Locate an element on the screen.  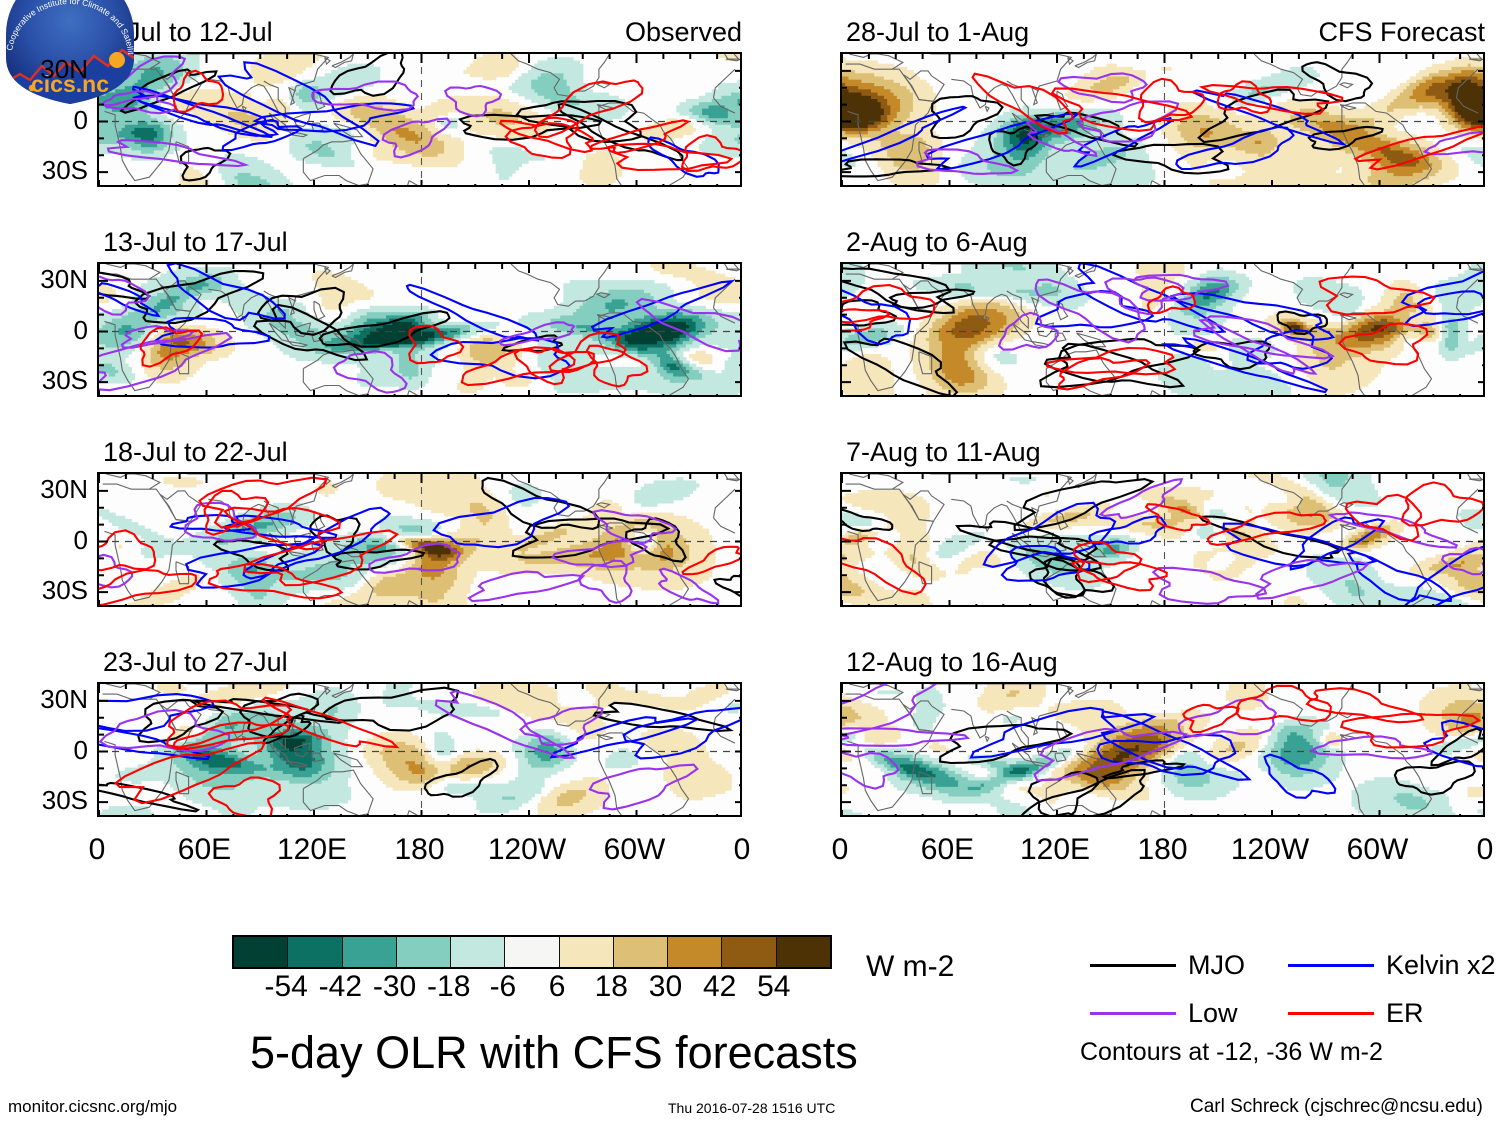
legend-swatch-low is located at coordinates (1133, 1013).